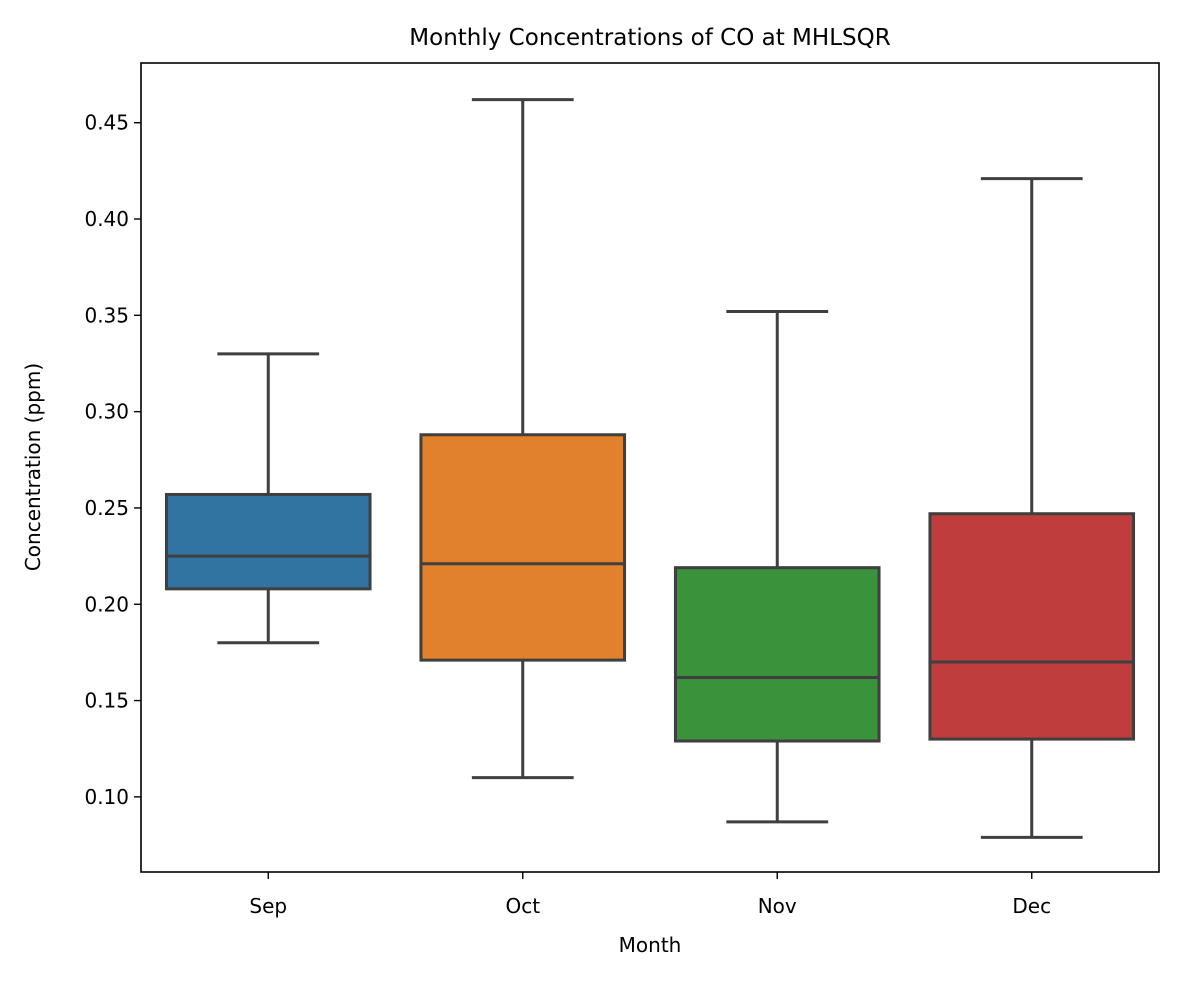 This screenshot has width=1180, height=984. Describe the element at coordinates (1031, 906) in the screenshot. I see `x-tick-label: Dec` at that location.